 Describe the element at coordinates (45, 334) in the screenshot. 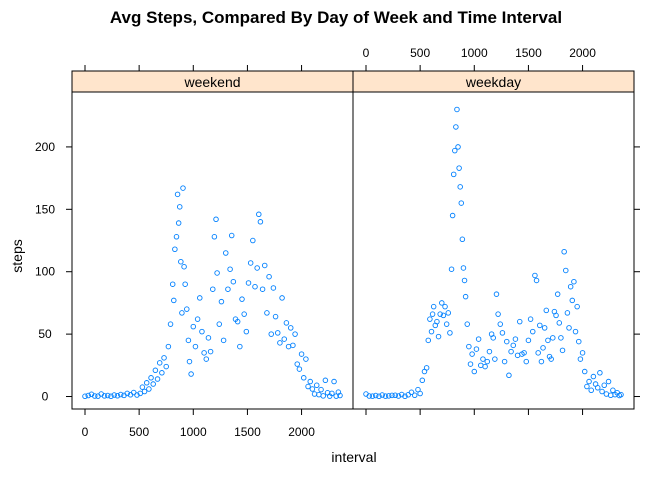

I see `y-tick-label: 50` at that location.